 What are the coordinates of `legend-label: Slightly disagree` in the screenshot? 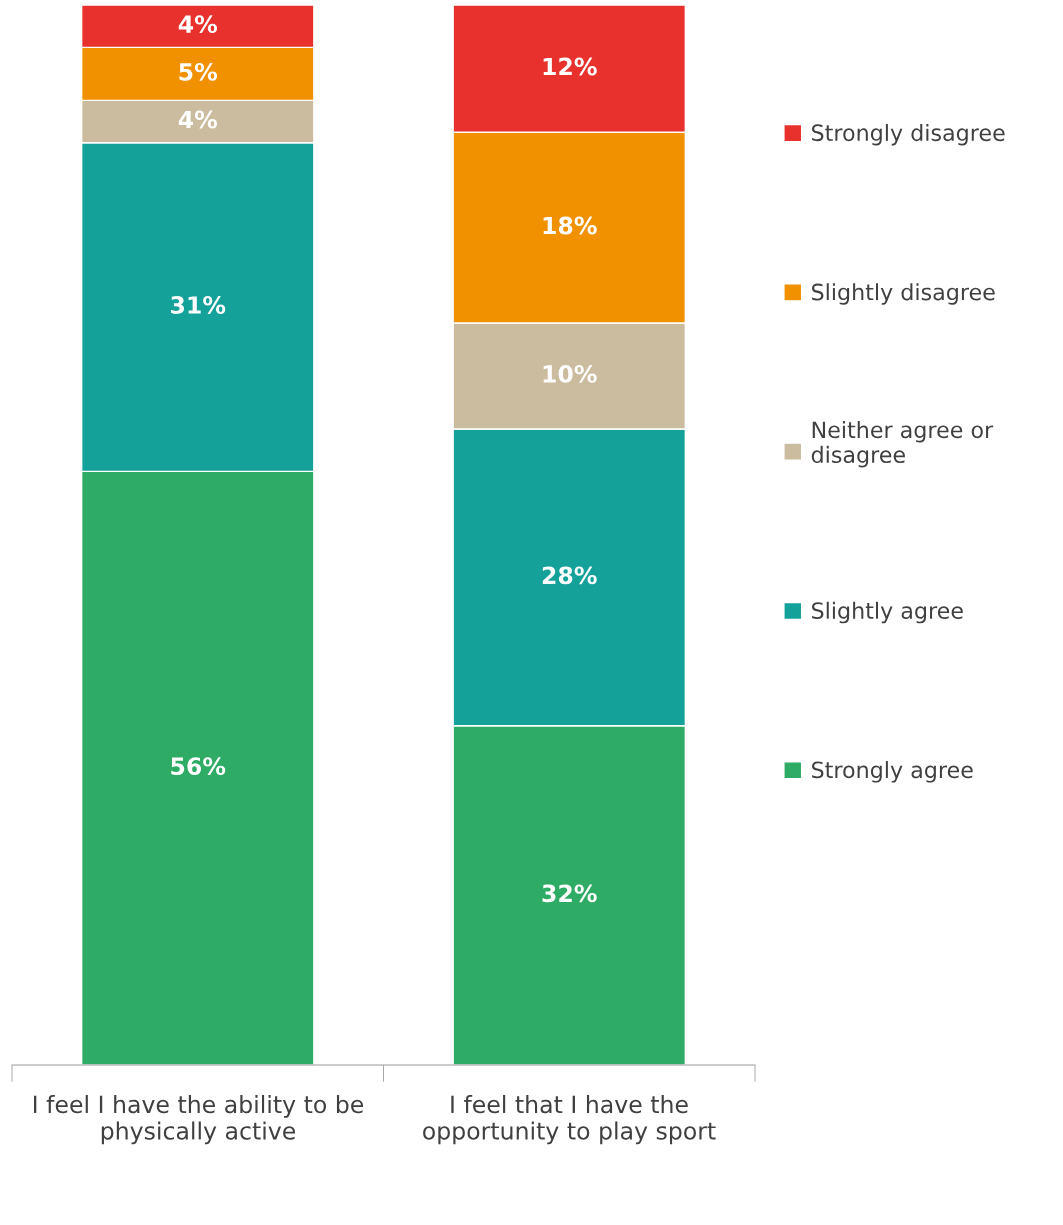 It's located at (903, 294).